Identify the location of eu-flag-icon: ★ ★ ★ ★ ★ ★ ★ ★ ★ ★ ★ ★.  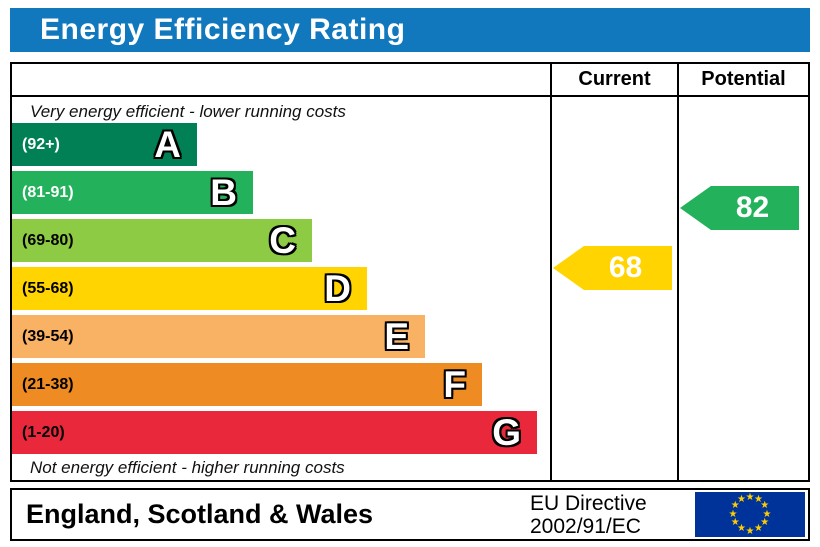
(750, 514).